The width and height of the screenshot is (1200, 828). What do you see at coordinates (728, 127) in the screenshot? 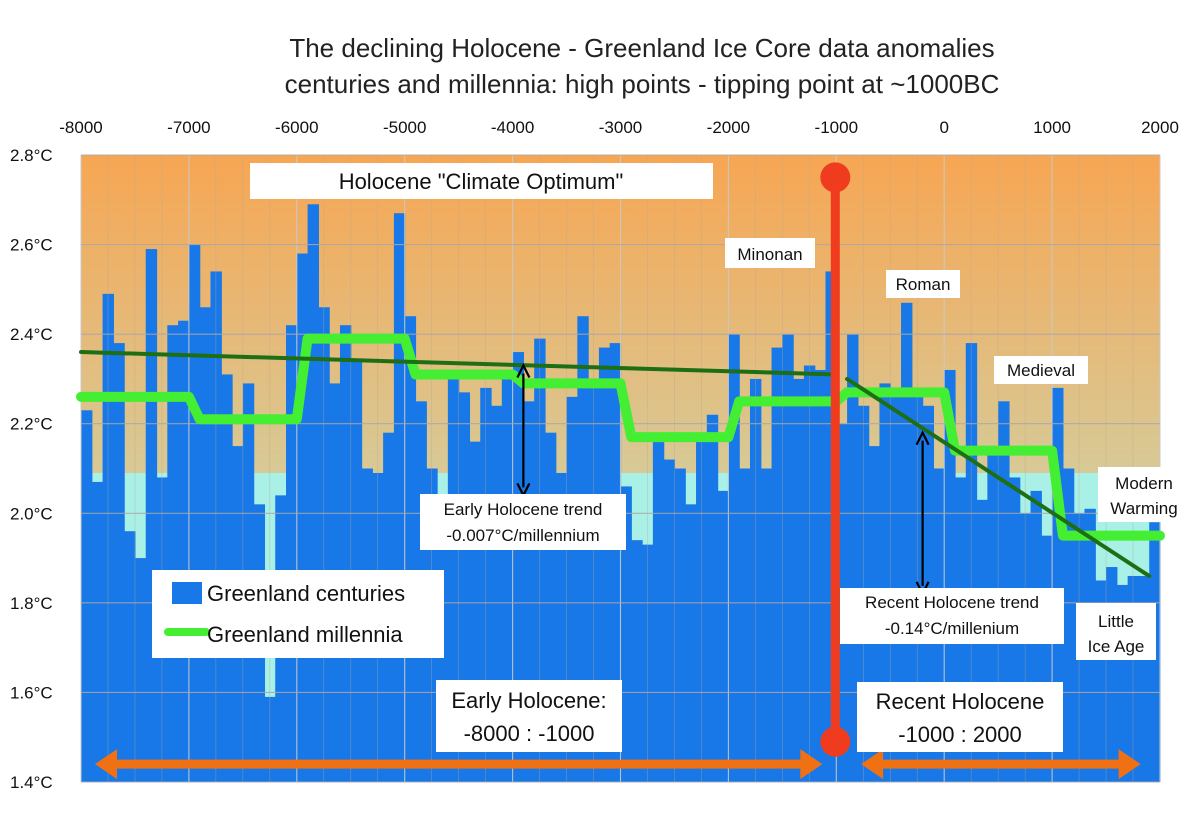
I see `x-tick-label-6: -2000` at bounding box center [728, 127].